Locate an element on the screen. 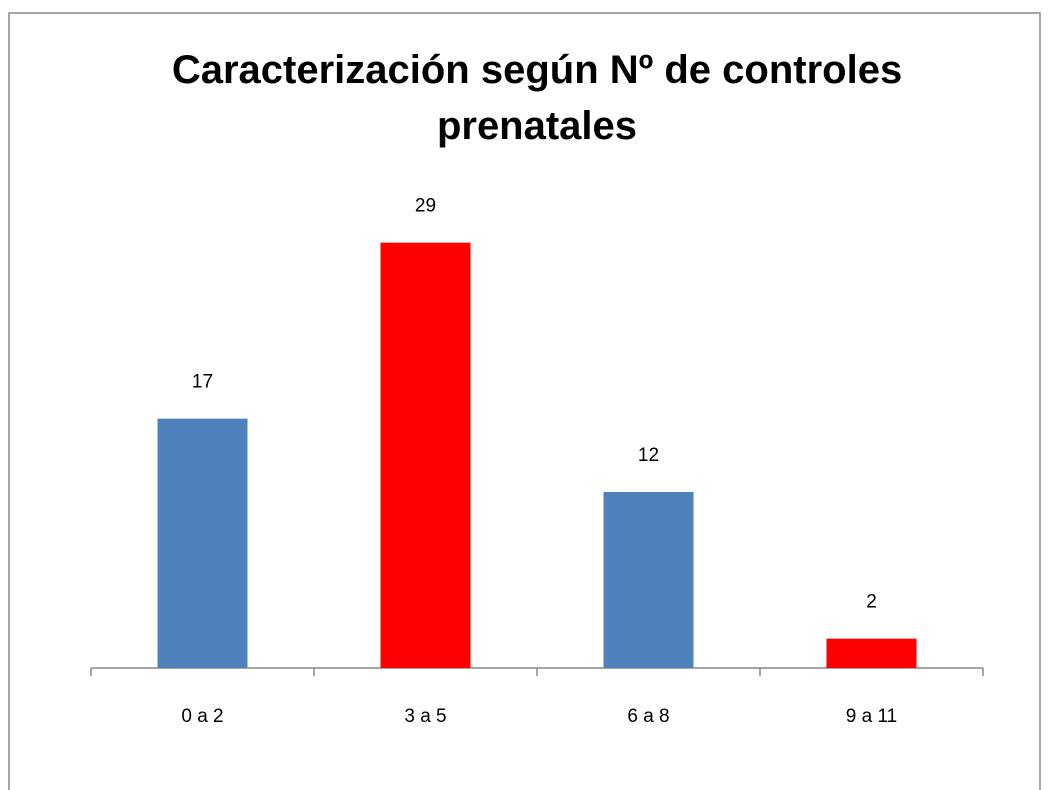 The image size is (1049, 790). data-label: 17 is located at coordinates (202, 382).